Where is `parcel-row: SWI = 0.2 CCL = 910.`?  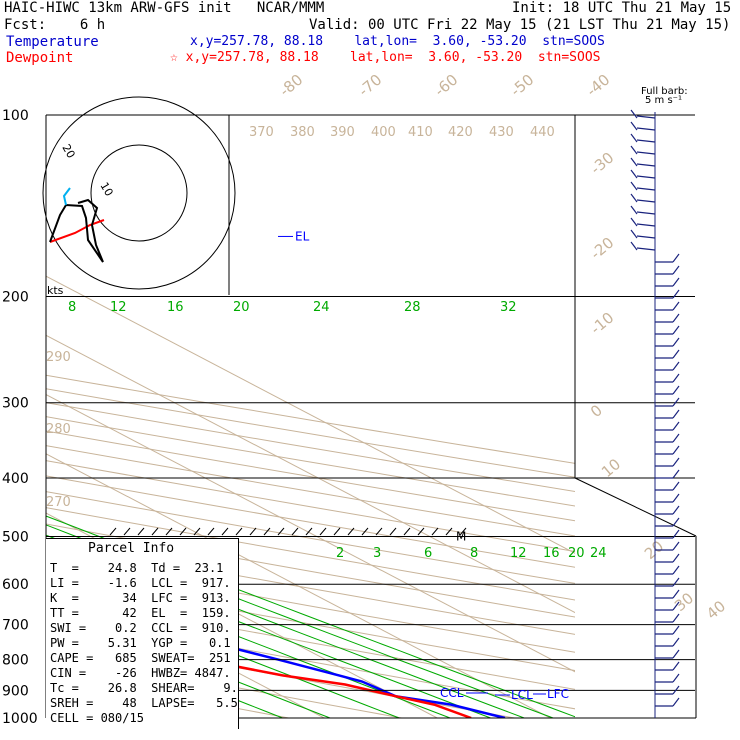 parcel-row: SWI = 0.2 CCL = 910. is located at coordinates (140, 628).